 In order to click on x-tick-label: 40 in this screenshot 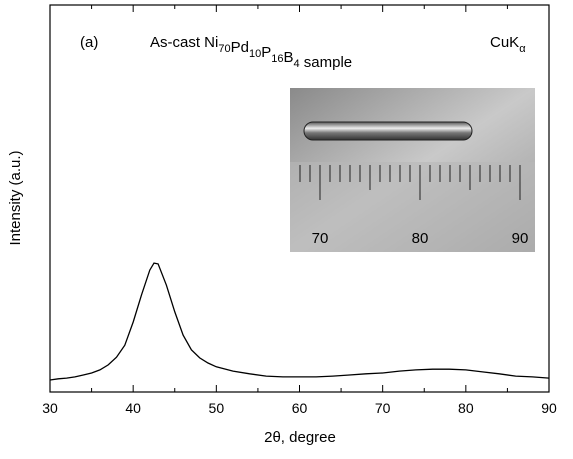, I will do `click(133, 408)`.